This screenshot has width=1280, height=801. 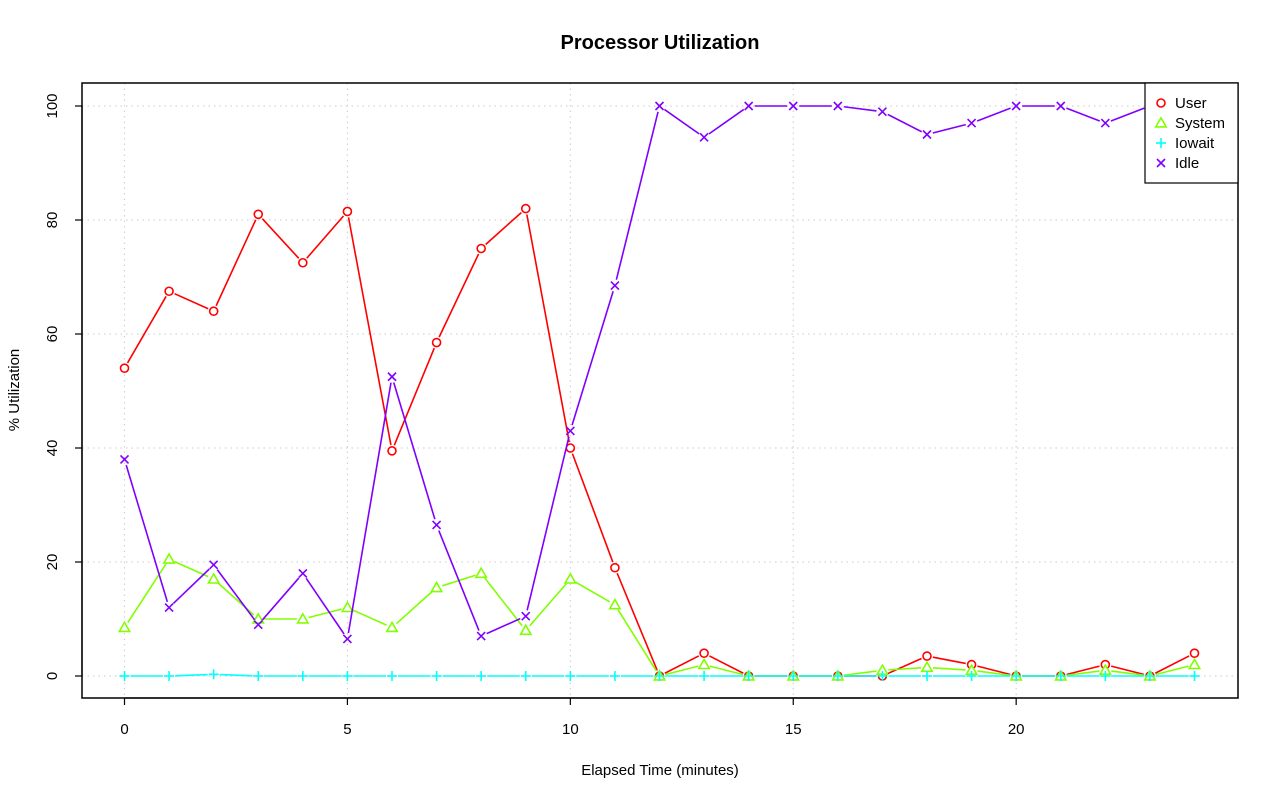 I want to click on x-tick-label: 0, so click(x=124, y=729).